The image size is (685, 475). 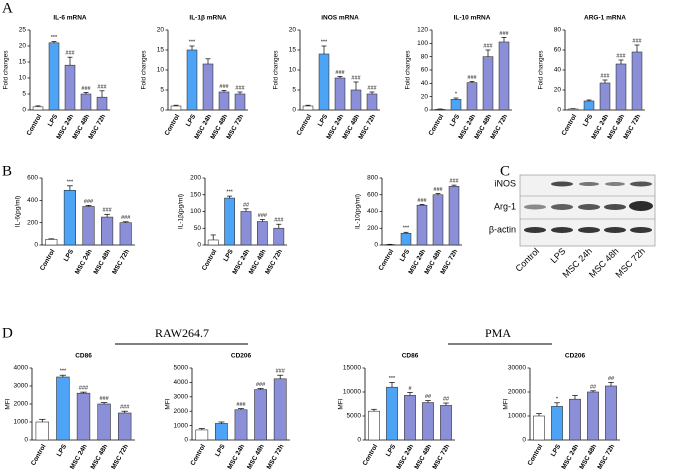 I want to click on chart-title: IL-6 mRNA, so click(x=70, y=18).